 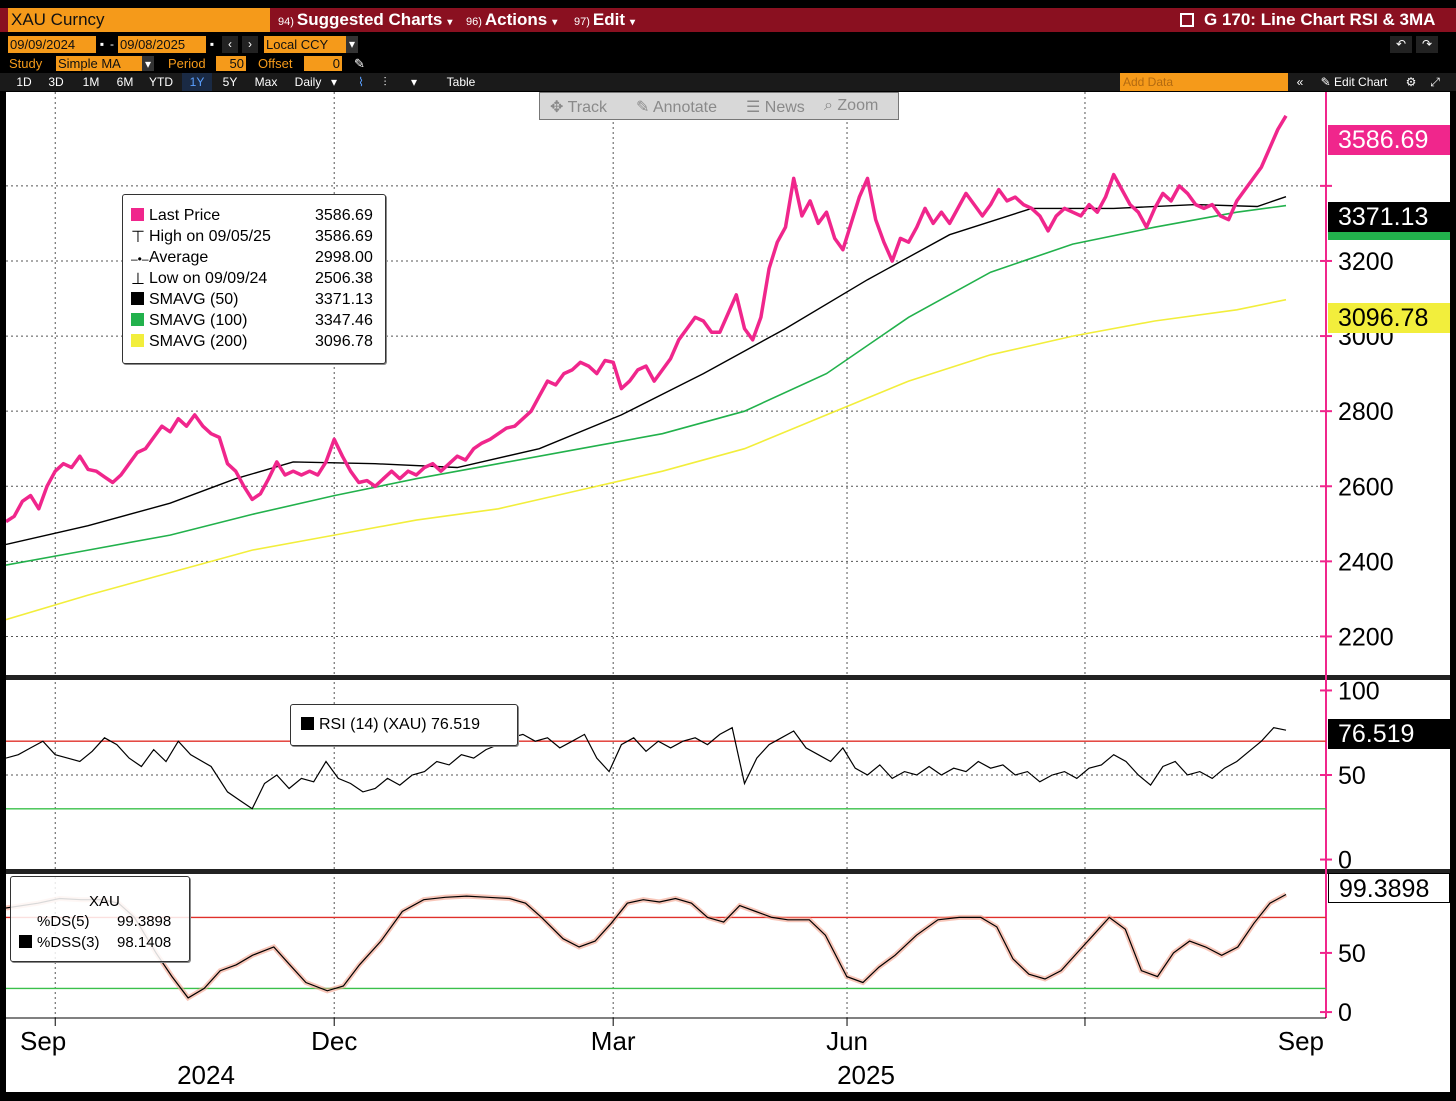 I want to click on bar-chart-icon: ⫶, so click(x=385, y=82).